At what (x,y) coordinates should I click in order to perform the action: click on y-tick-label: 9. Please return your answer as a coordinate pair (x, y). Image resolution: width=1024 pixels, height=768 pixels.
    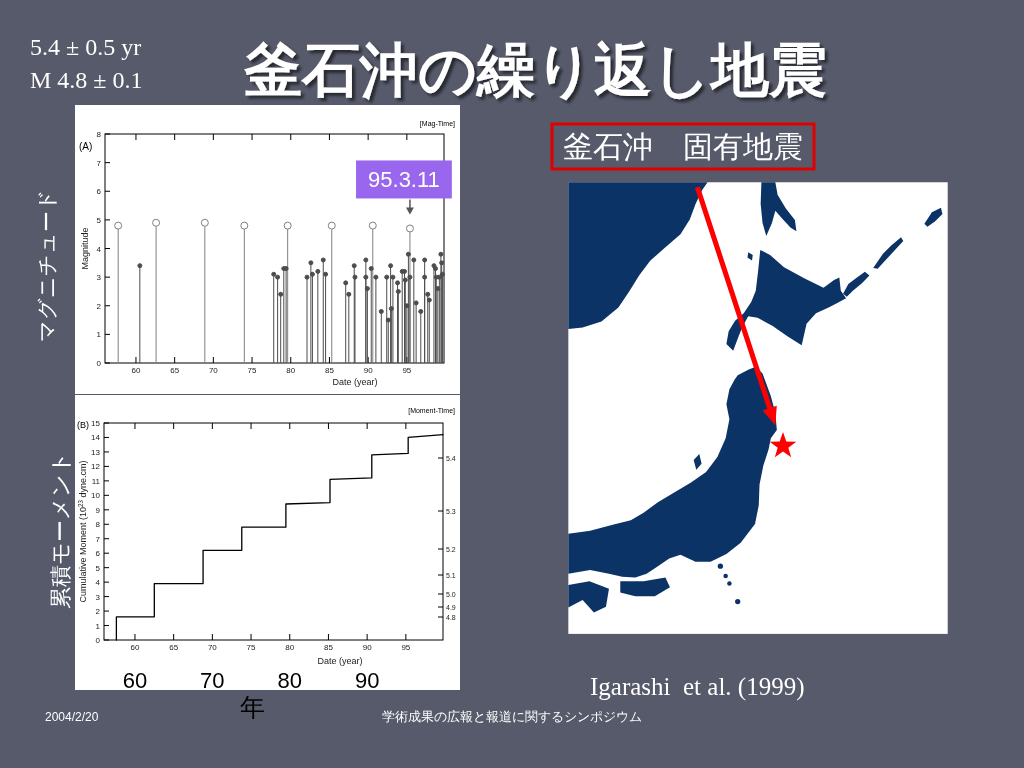
    Looking at the image, I should click on (98, 510).